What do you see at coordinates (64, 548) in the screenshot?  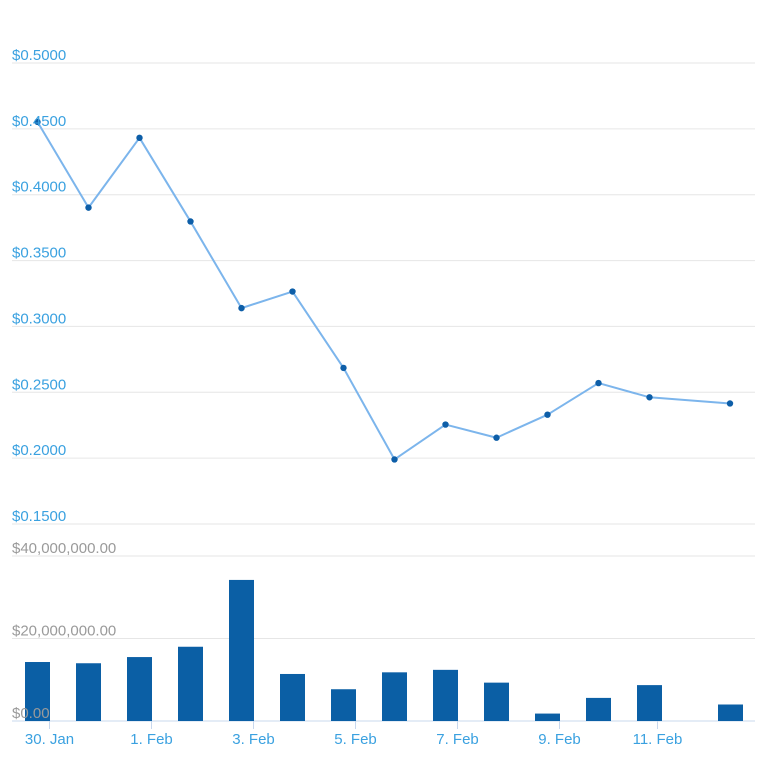 I see `volume-axis-tick-label: $40,000,000.00` at bounding box center [64, 548].